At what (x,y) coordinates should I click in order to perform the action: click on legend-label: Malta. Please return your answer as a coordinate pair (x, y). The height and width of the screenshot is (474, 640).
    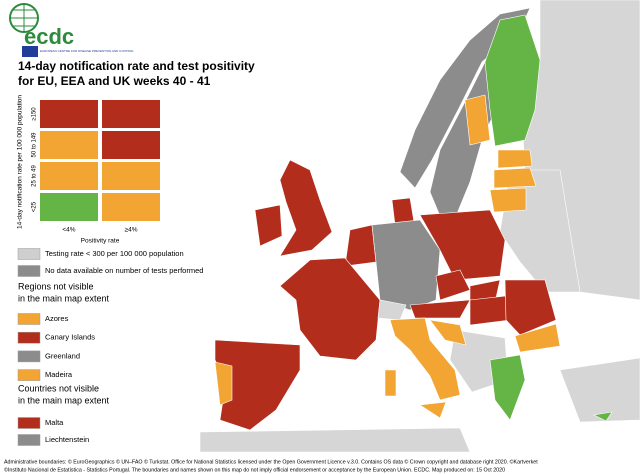
    Looking at the image, I should click on (54, 422).